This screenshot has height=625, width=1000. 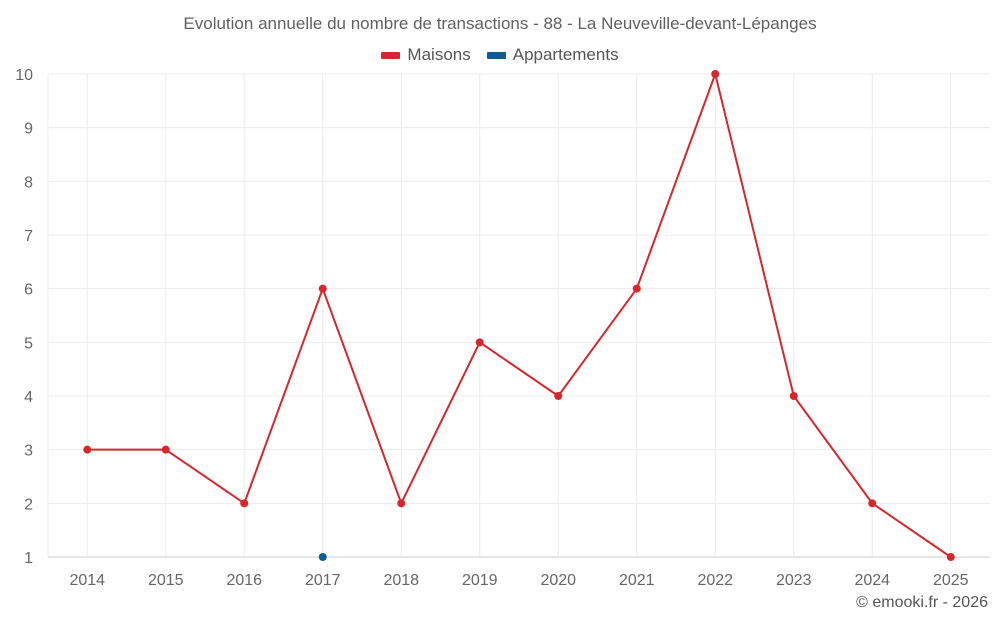 What do you see at coordinates (87, 580) in the screenshot?
I see `x-tick-label: 2014` at bounding box center [87, 580].